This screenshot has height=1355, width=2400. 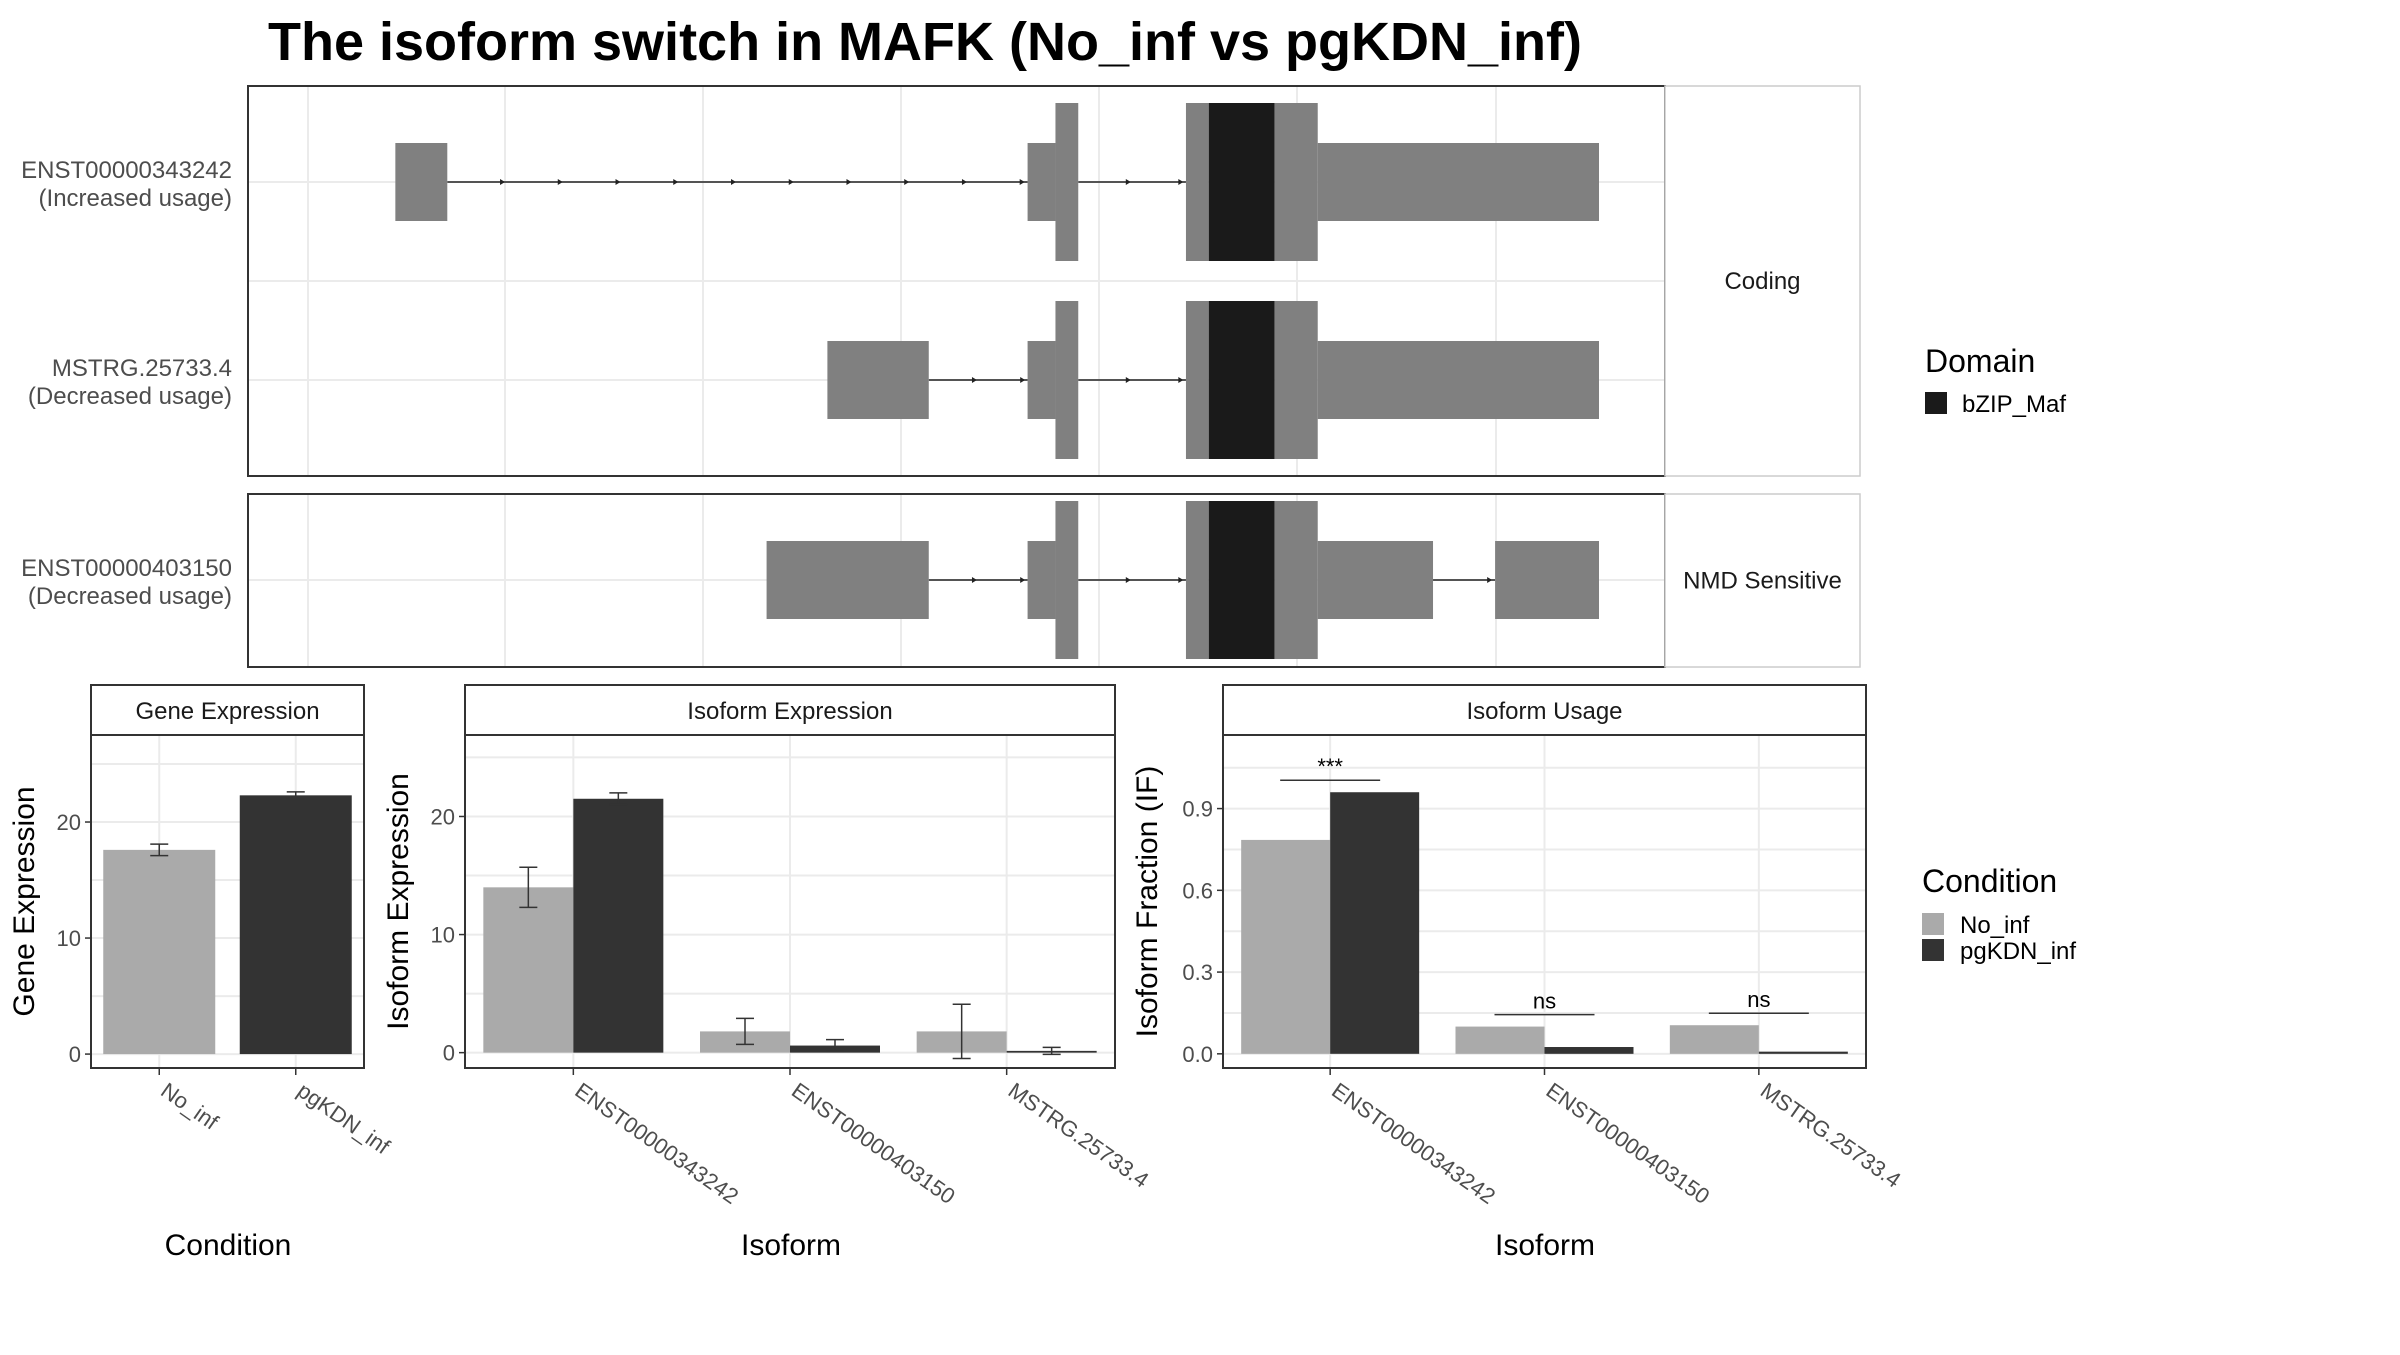 I want to click on bar-pgkdn-inf, so click(x=295, y=925).